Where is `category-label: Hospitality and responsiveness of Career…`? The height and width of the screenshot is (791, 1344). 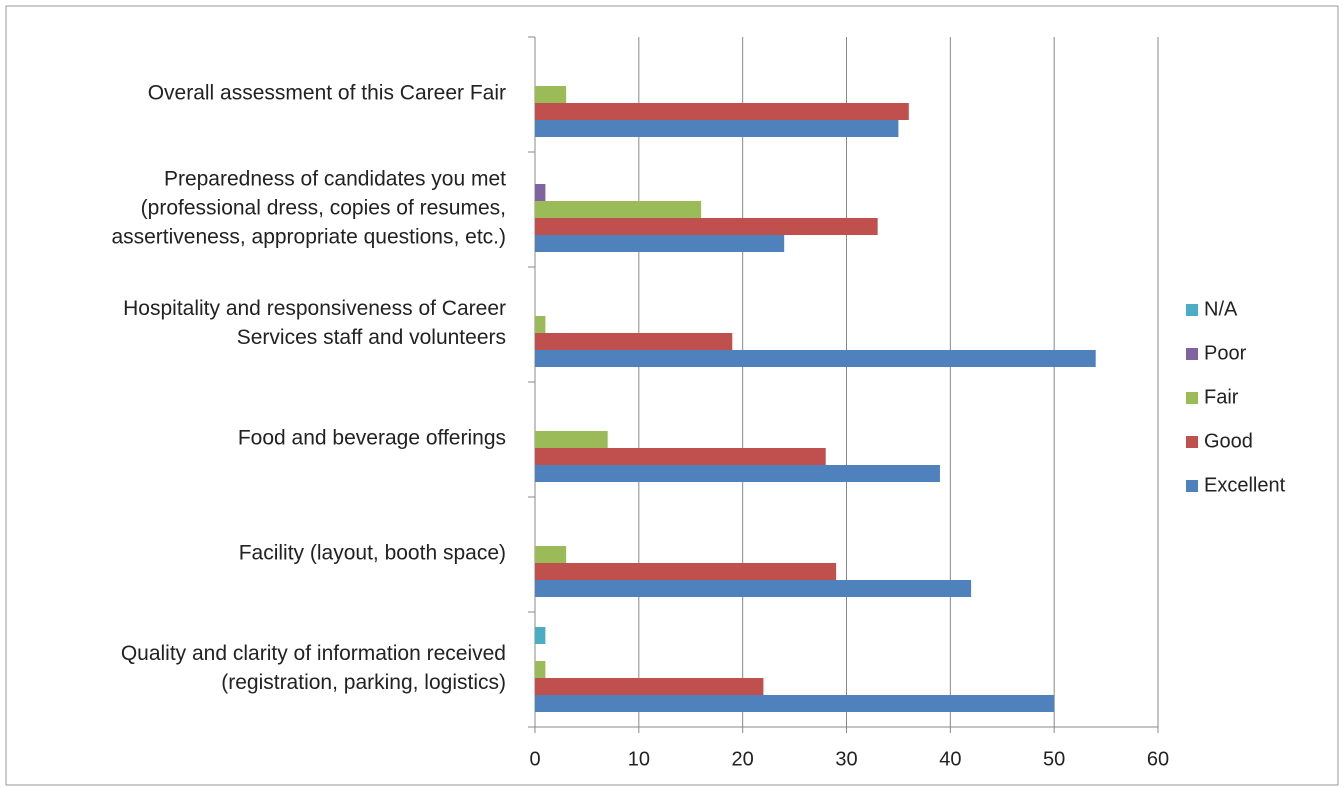 category-label: Hospitality and responsiveness of Career… is located at coordinates (314, 322).